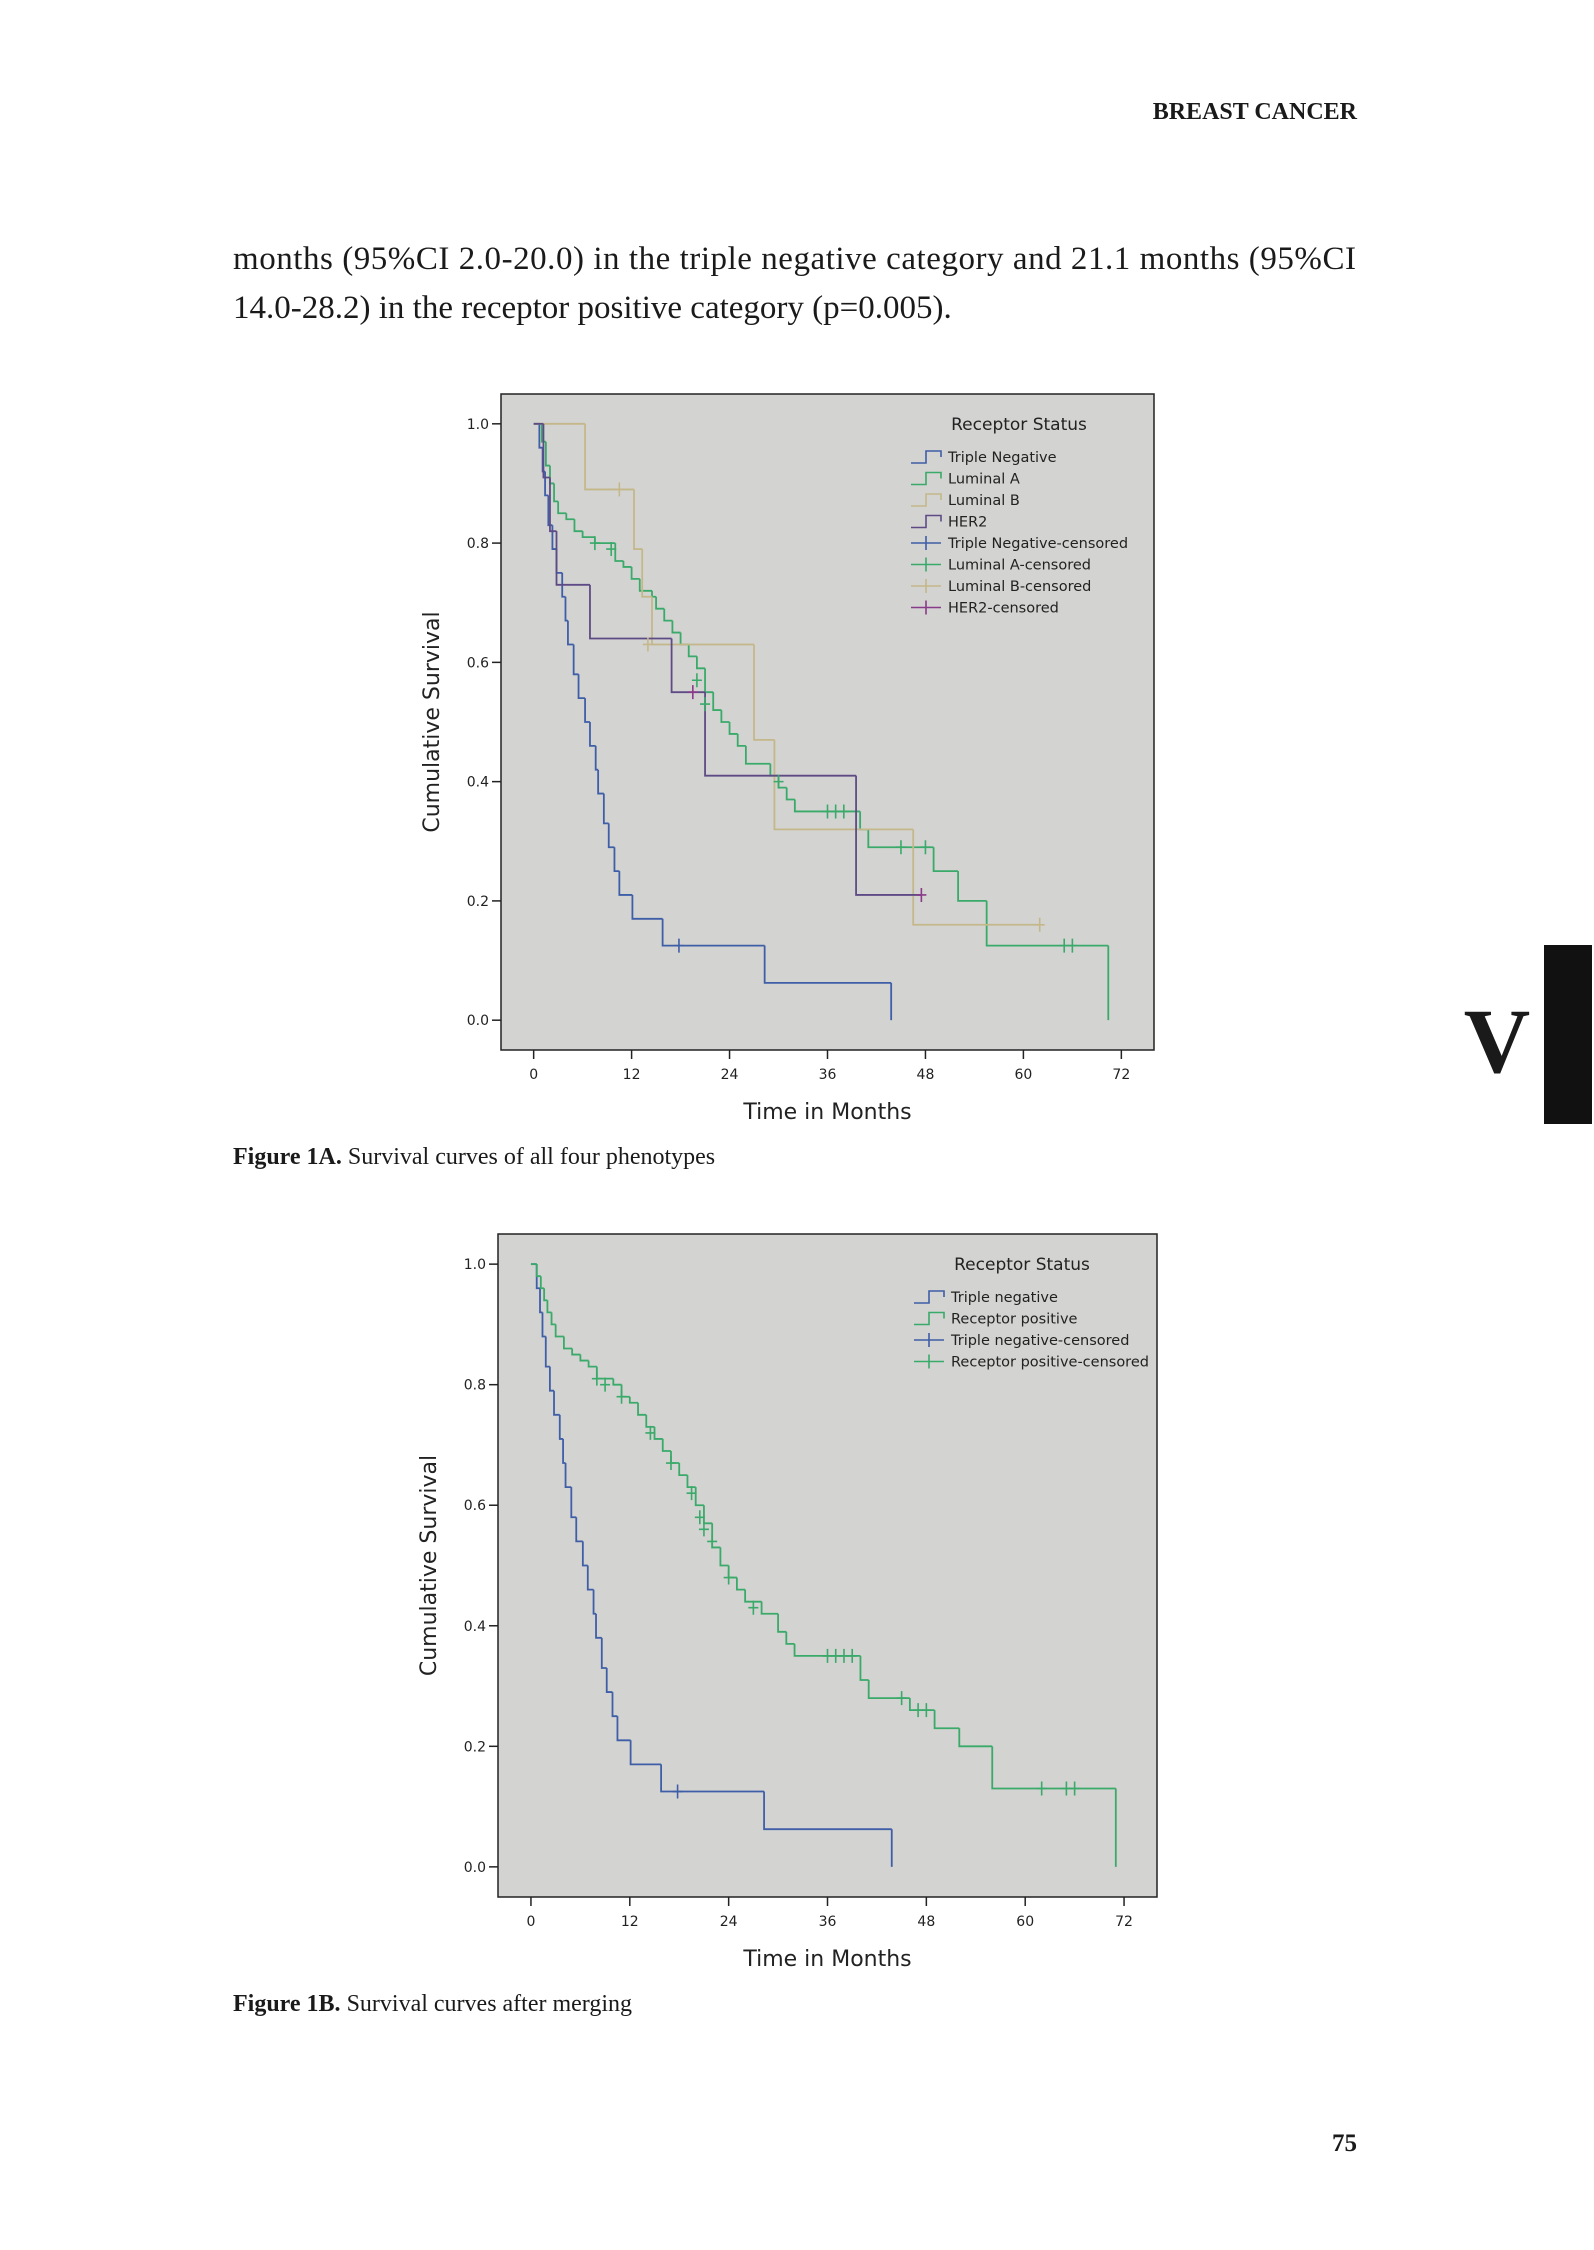  What do you see at coordinates (475, 1747) in the screenshot?
I see `y-tick-label: 0.2` at bounding box center [475, 1747].